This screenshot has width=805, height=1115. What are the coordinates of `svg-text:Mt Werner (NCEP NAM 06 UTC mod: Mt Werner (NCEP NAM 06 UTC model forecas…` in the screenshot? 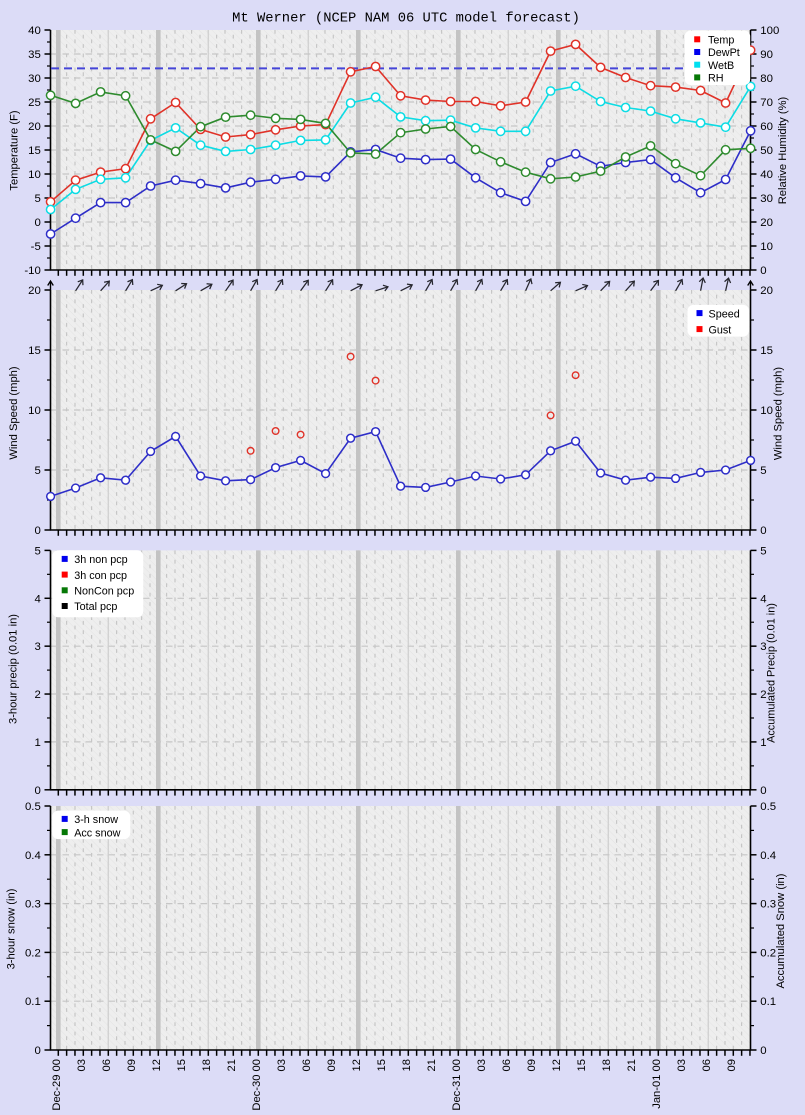 It's located at (406, 19).